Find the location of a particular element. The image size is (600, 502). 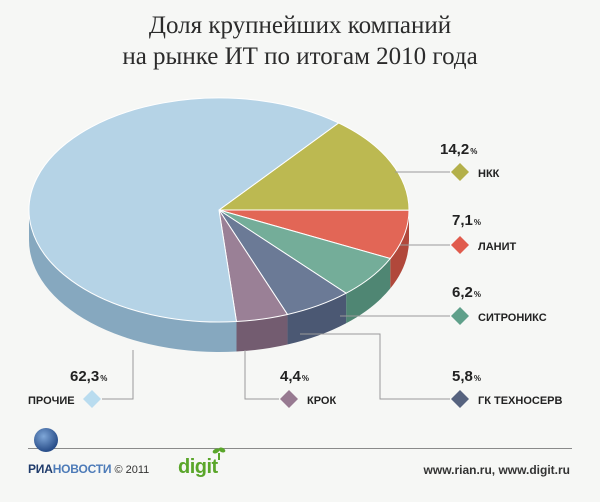

slice-value-number-5: 62,3 is located at coordinates (84, 376).